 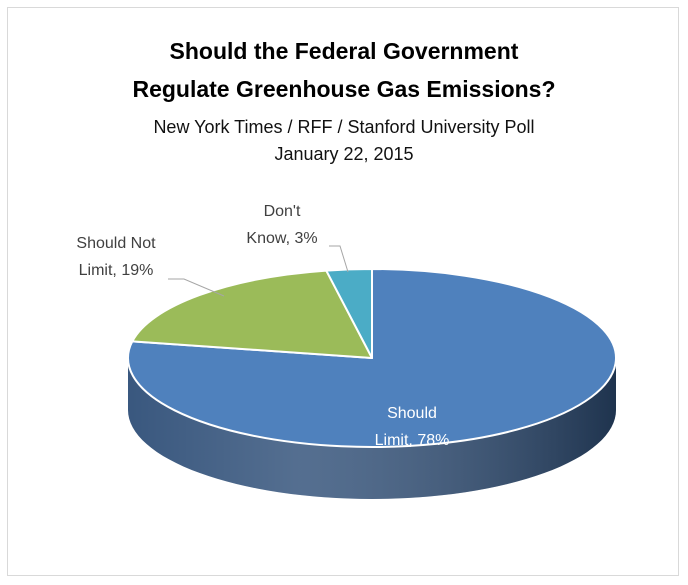 What do you see at coordinates (344, 89) in the screenshot?
I see `chart-title-line2: Regulate Greenhouse Gas Emissions?` at bounding box center [344, 89].